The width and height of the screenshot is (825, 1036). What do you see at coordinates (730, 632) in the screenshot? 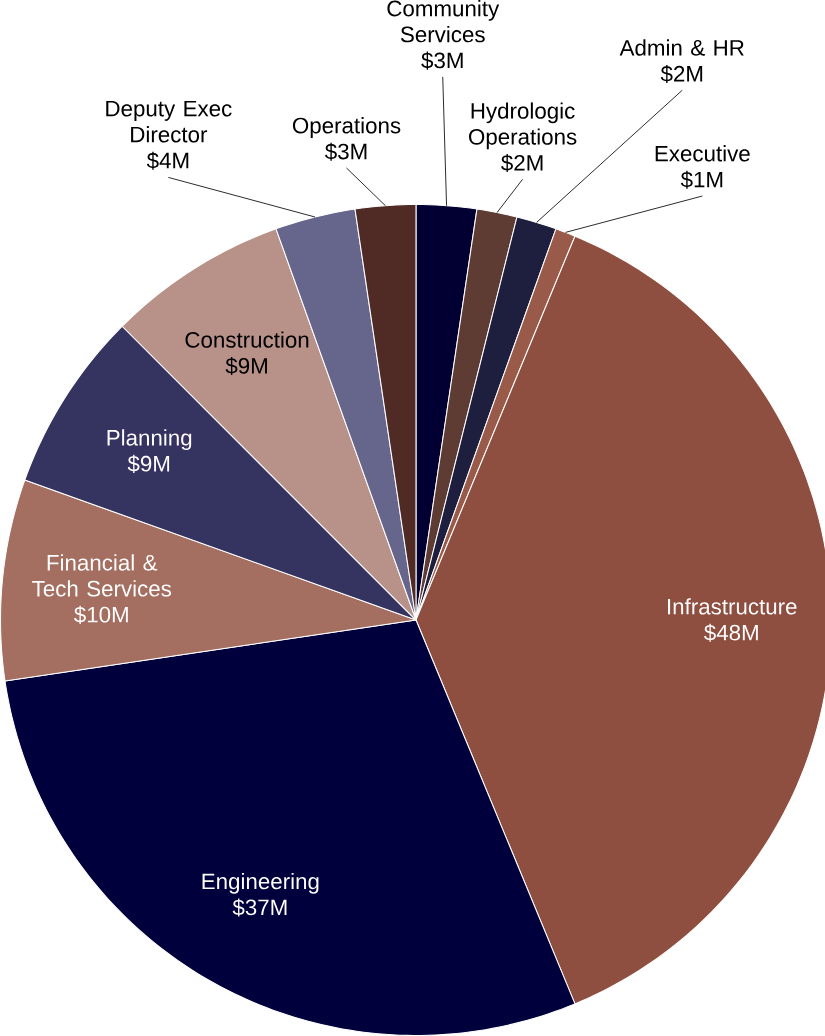
I see `data-label: $48M` at bounding box center [730, 632].